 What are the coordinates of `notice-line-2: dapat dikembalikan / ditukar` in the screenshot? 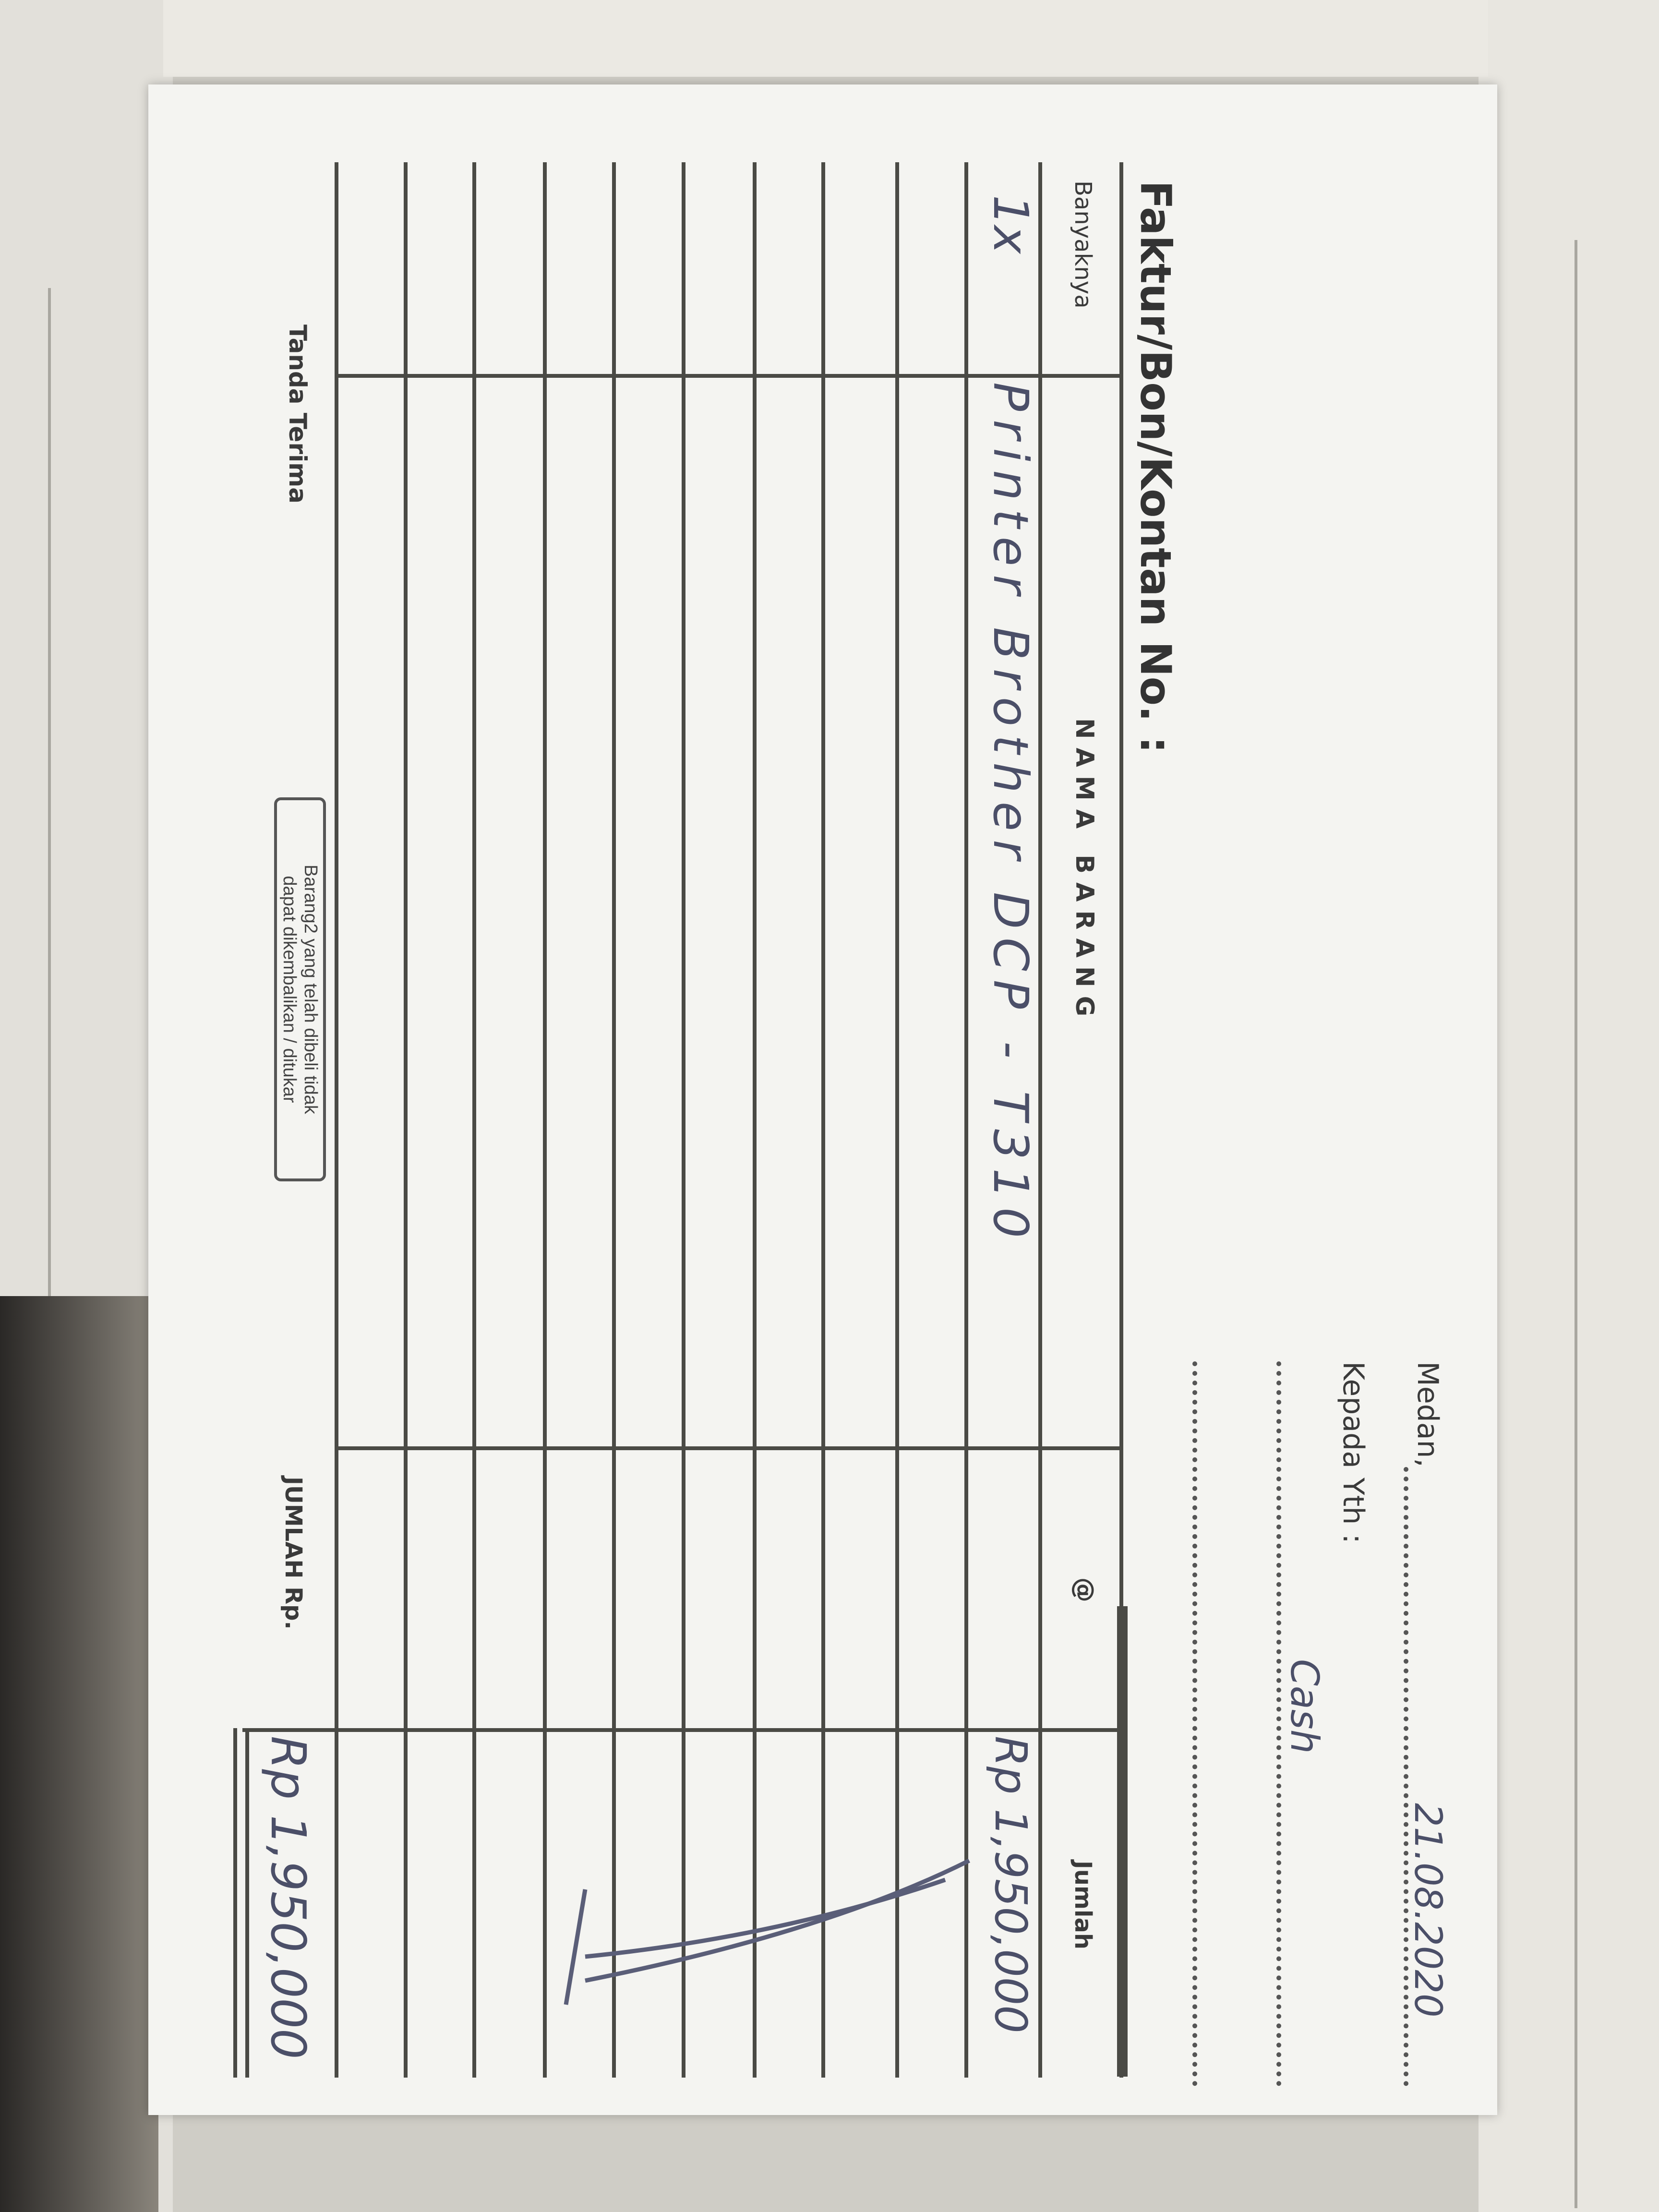 It's located at (290, 990).